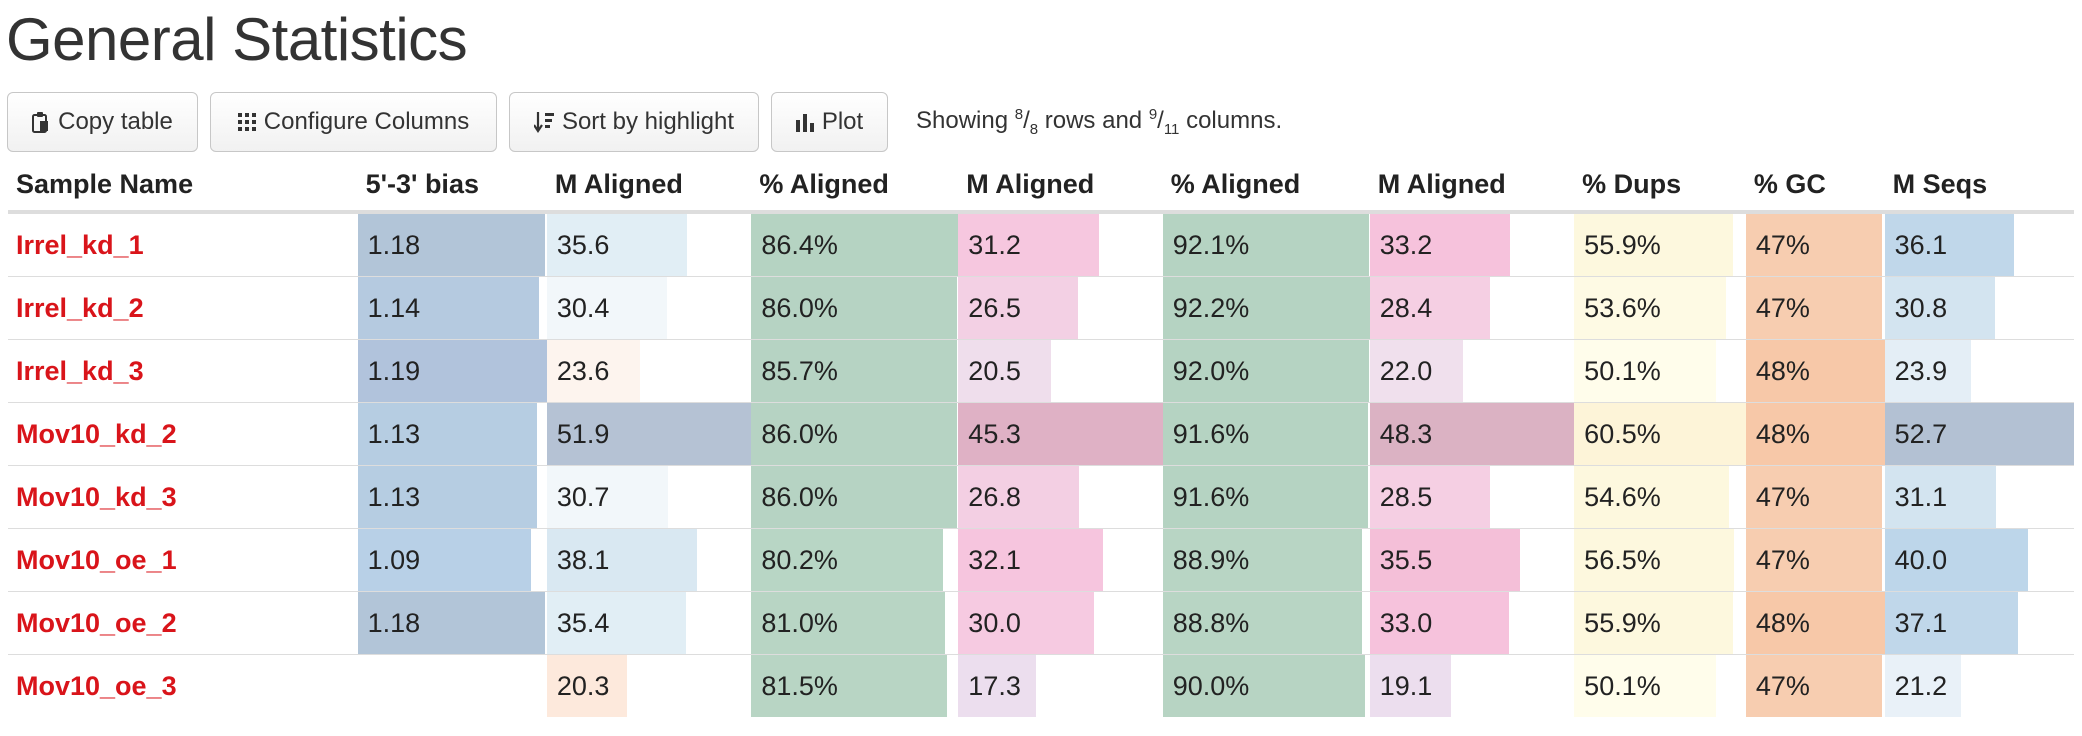 The height and width of the screenshot is (736, 2082). I want to click on data-cell: 37.1, so click(1979, 623).